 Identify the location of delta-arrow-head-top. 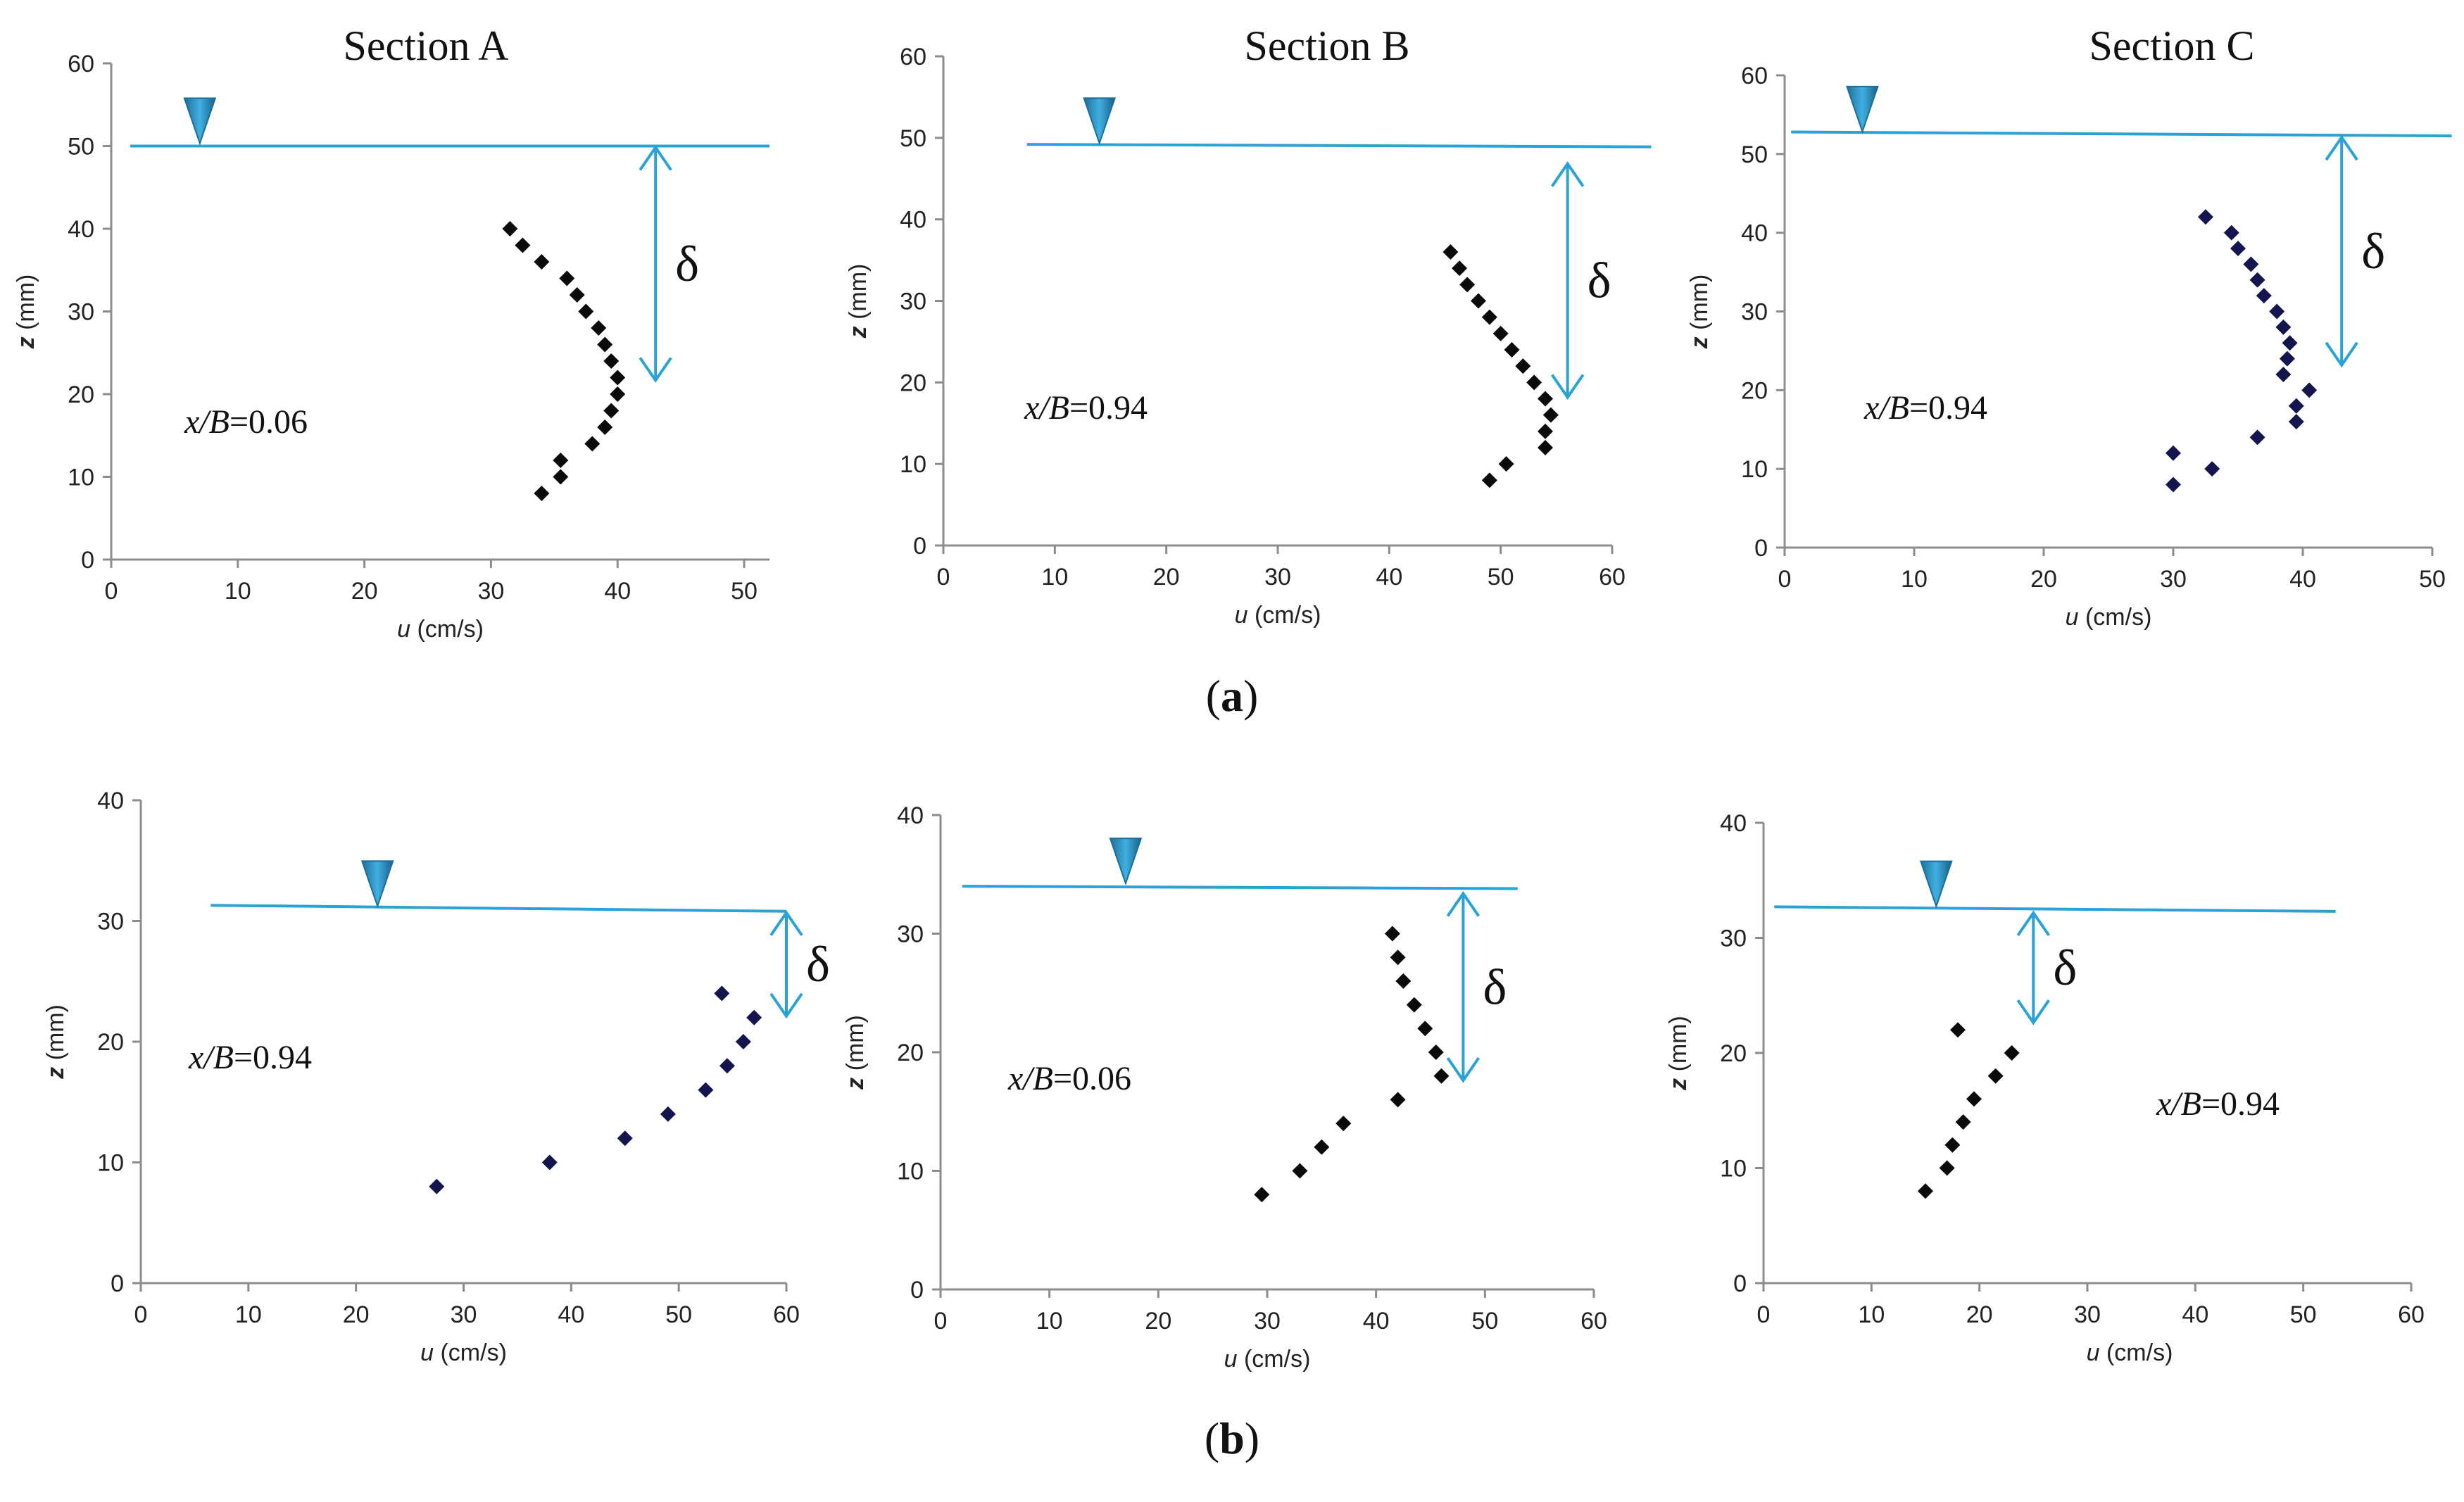
(655, 157).